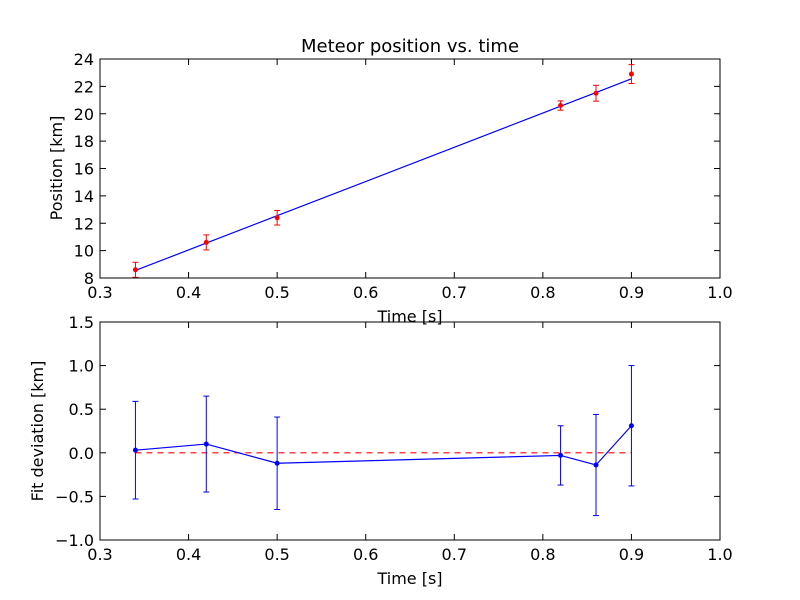 This screenshot has width=800, height=600. Describe the element at coordinates (719, 292) in the screenshot. I see `position-x-tick-label: 1.0` at that location.